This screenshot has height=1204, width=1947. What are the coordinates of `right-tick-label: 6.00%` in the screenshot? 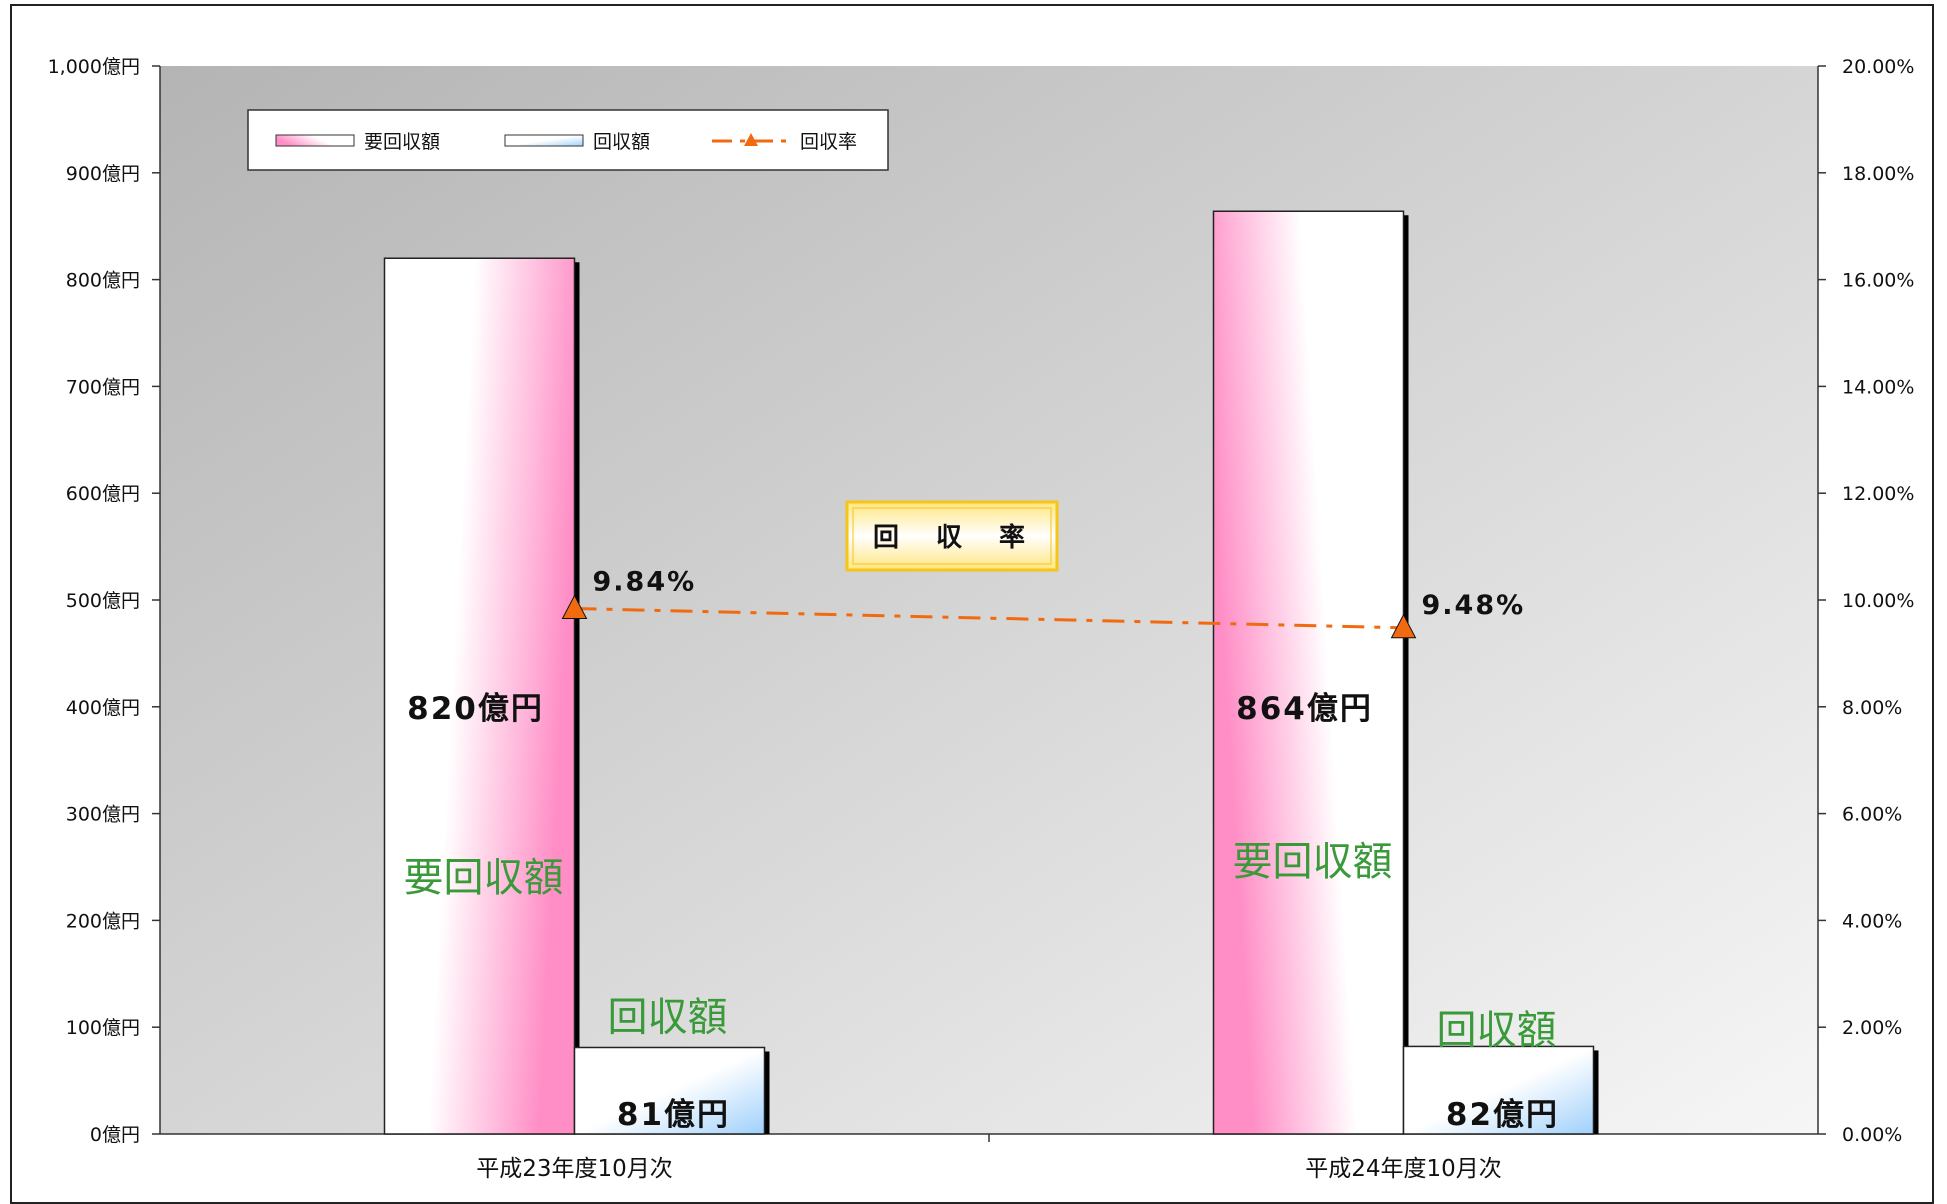 It's located at (1872, 815).